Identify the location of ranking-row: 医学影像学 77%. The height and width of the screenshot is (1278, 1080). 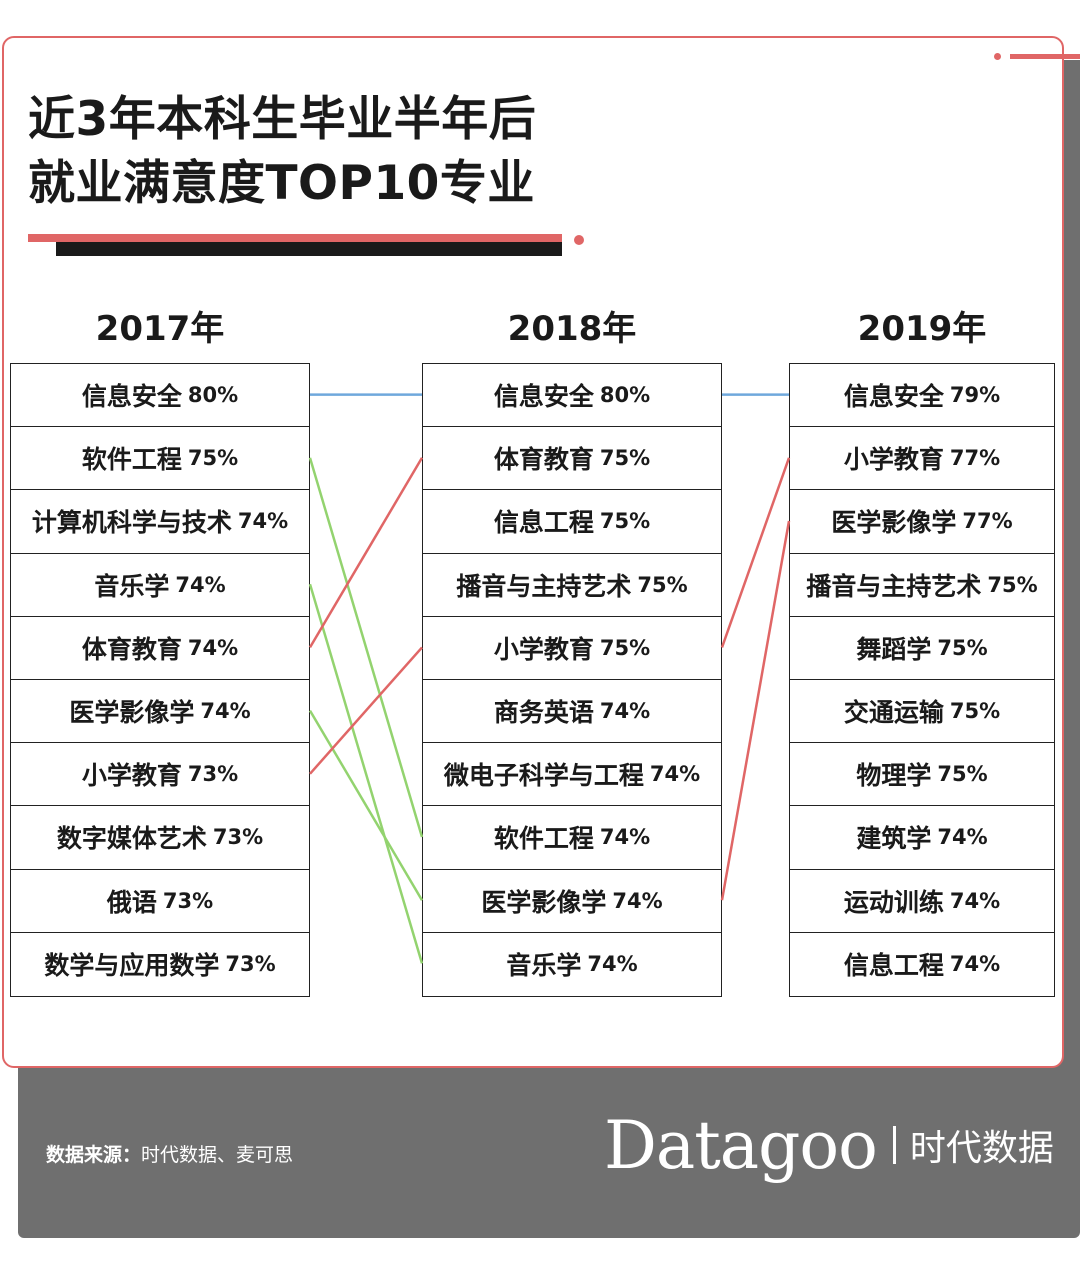
(922, 522).